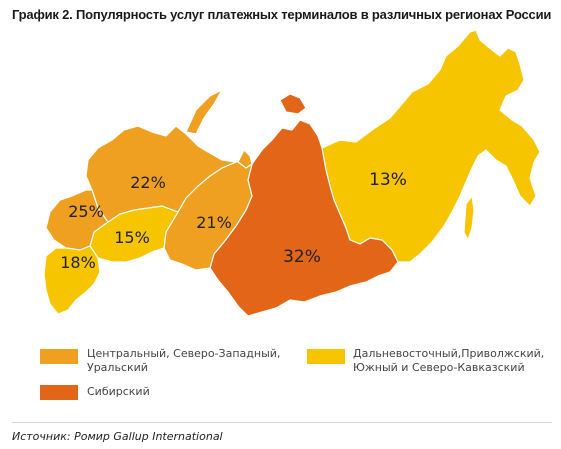 This screenshot has height=449, width=561. I want to click on region-north-west, so click(161, 174).